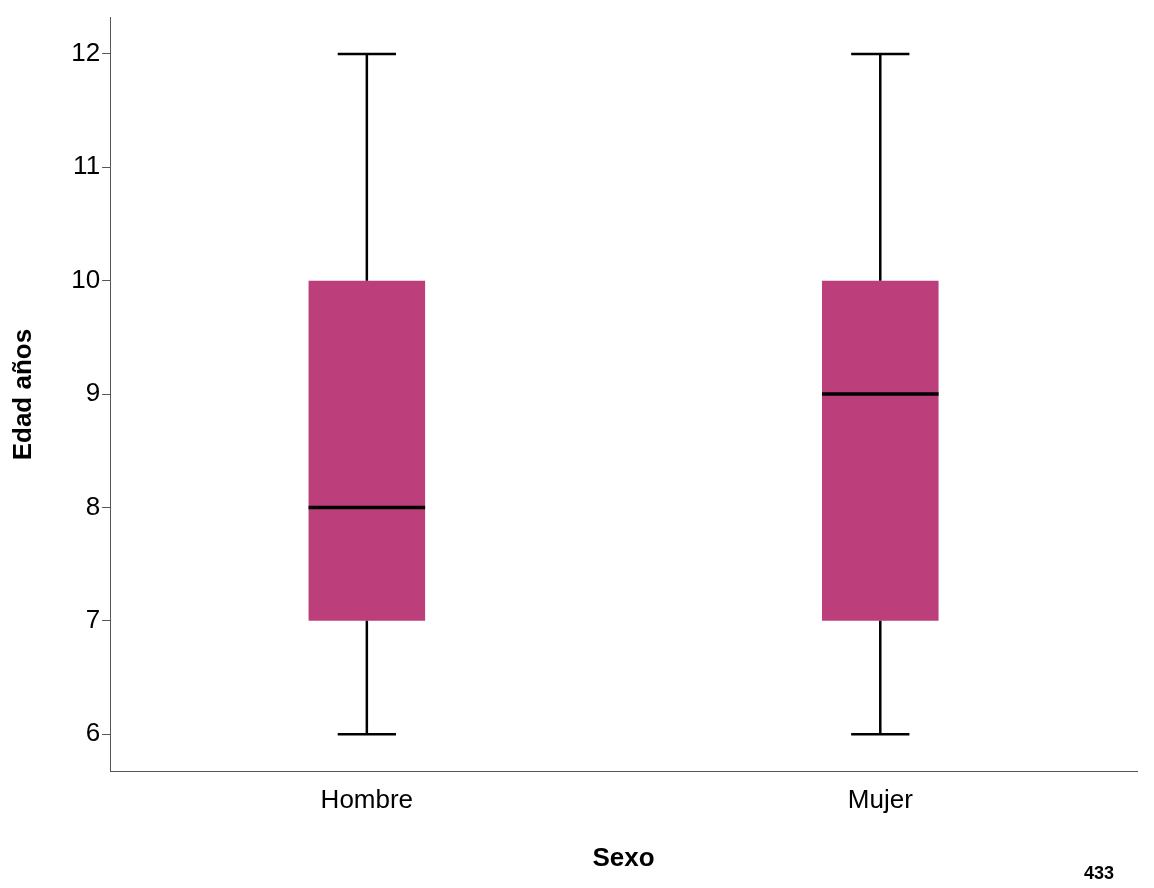  Describe the element at coordinates (367, 799) in the screenshot. I see `x-tick-label: Hombre` at that location.